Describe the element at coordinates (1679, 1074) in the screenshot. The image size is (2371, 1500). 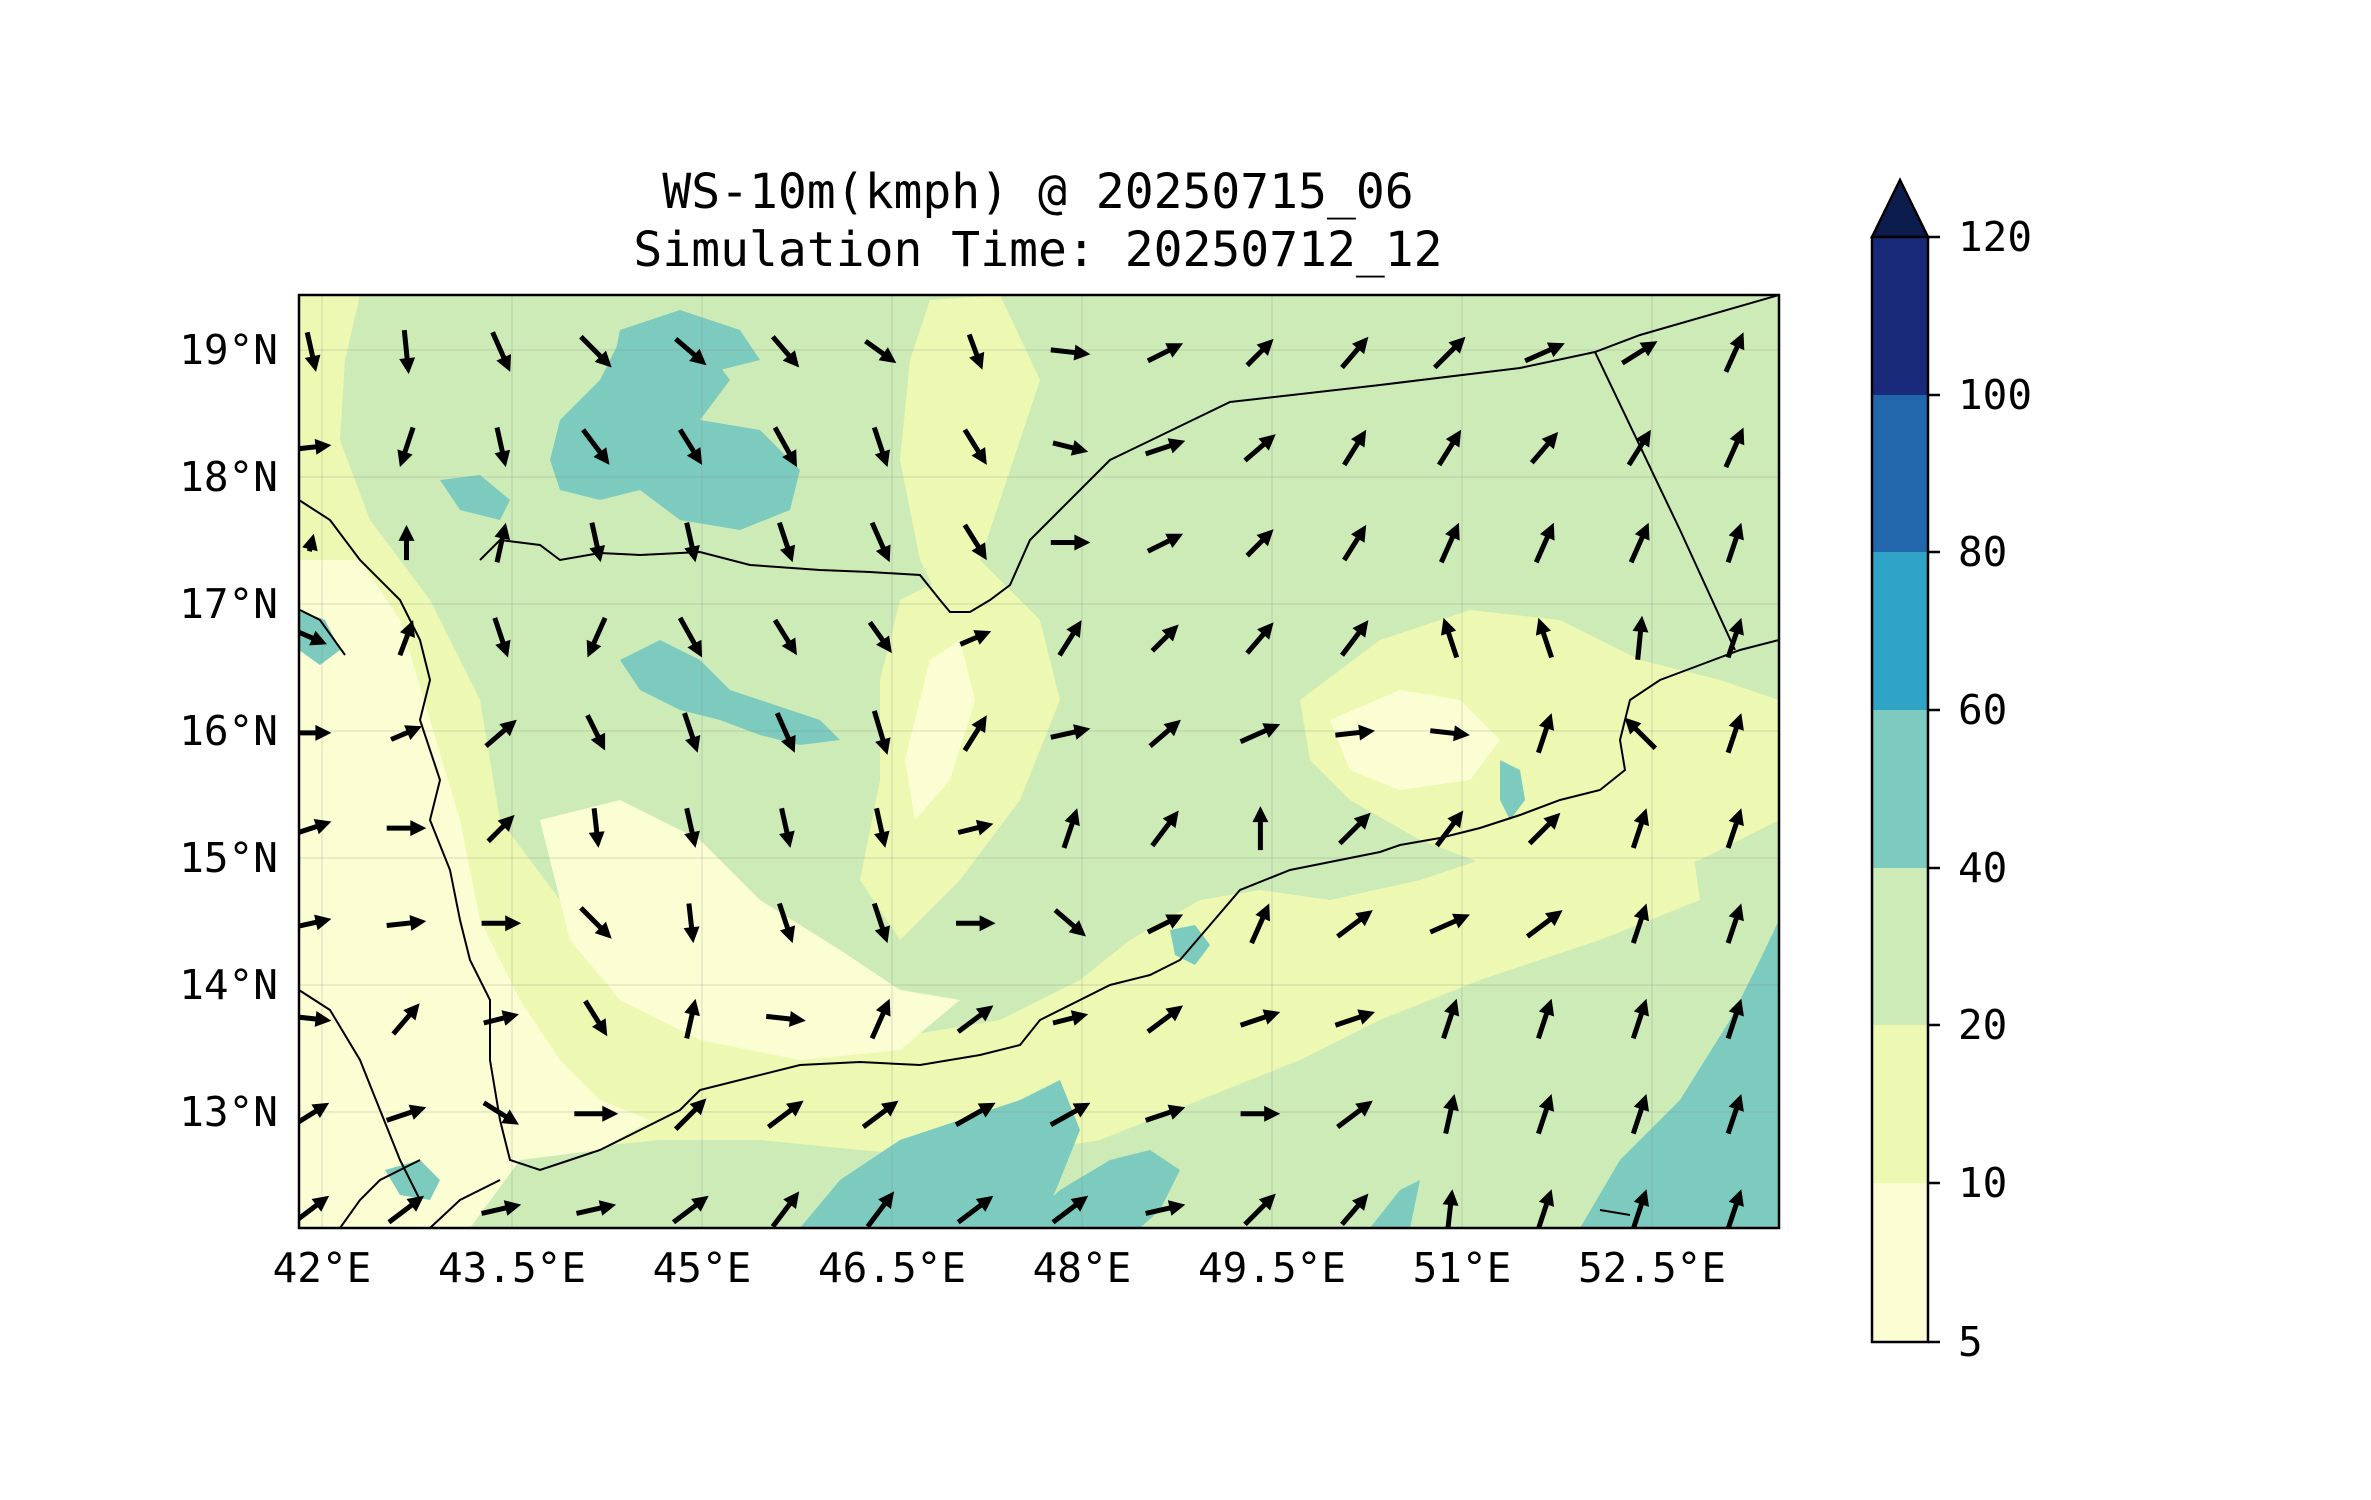
I see `strong-zone-east-sea` at that location.